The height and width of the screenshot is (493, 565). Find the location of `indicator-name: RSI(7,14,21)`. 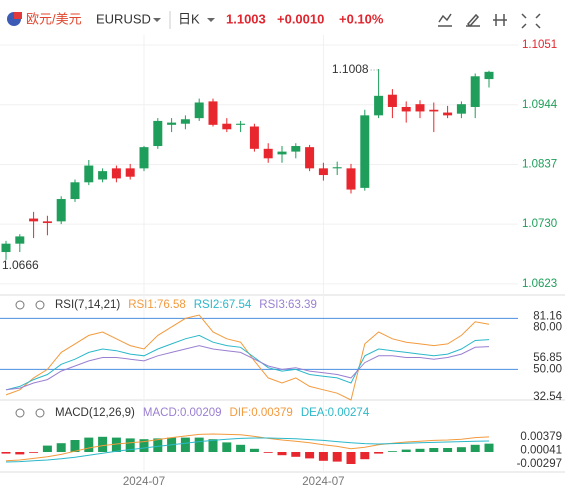

indicator-name: RSI(7,14,21) is located at coordinates (87, 305).